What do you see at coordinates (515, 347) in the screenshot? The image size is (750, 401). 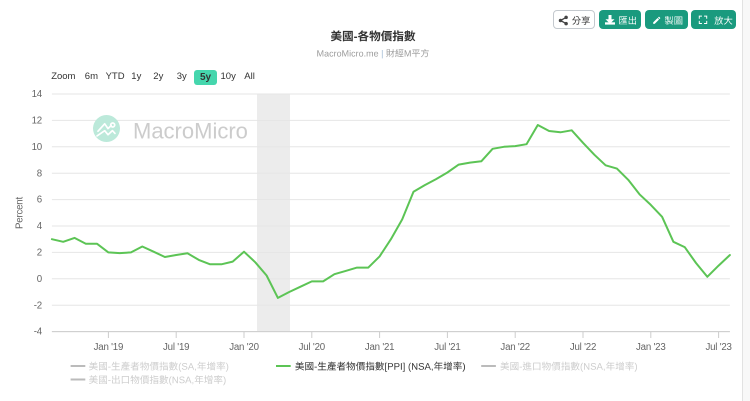 I see `svg-text: Jan '22` at bounding box center [515, 347].